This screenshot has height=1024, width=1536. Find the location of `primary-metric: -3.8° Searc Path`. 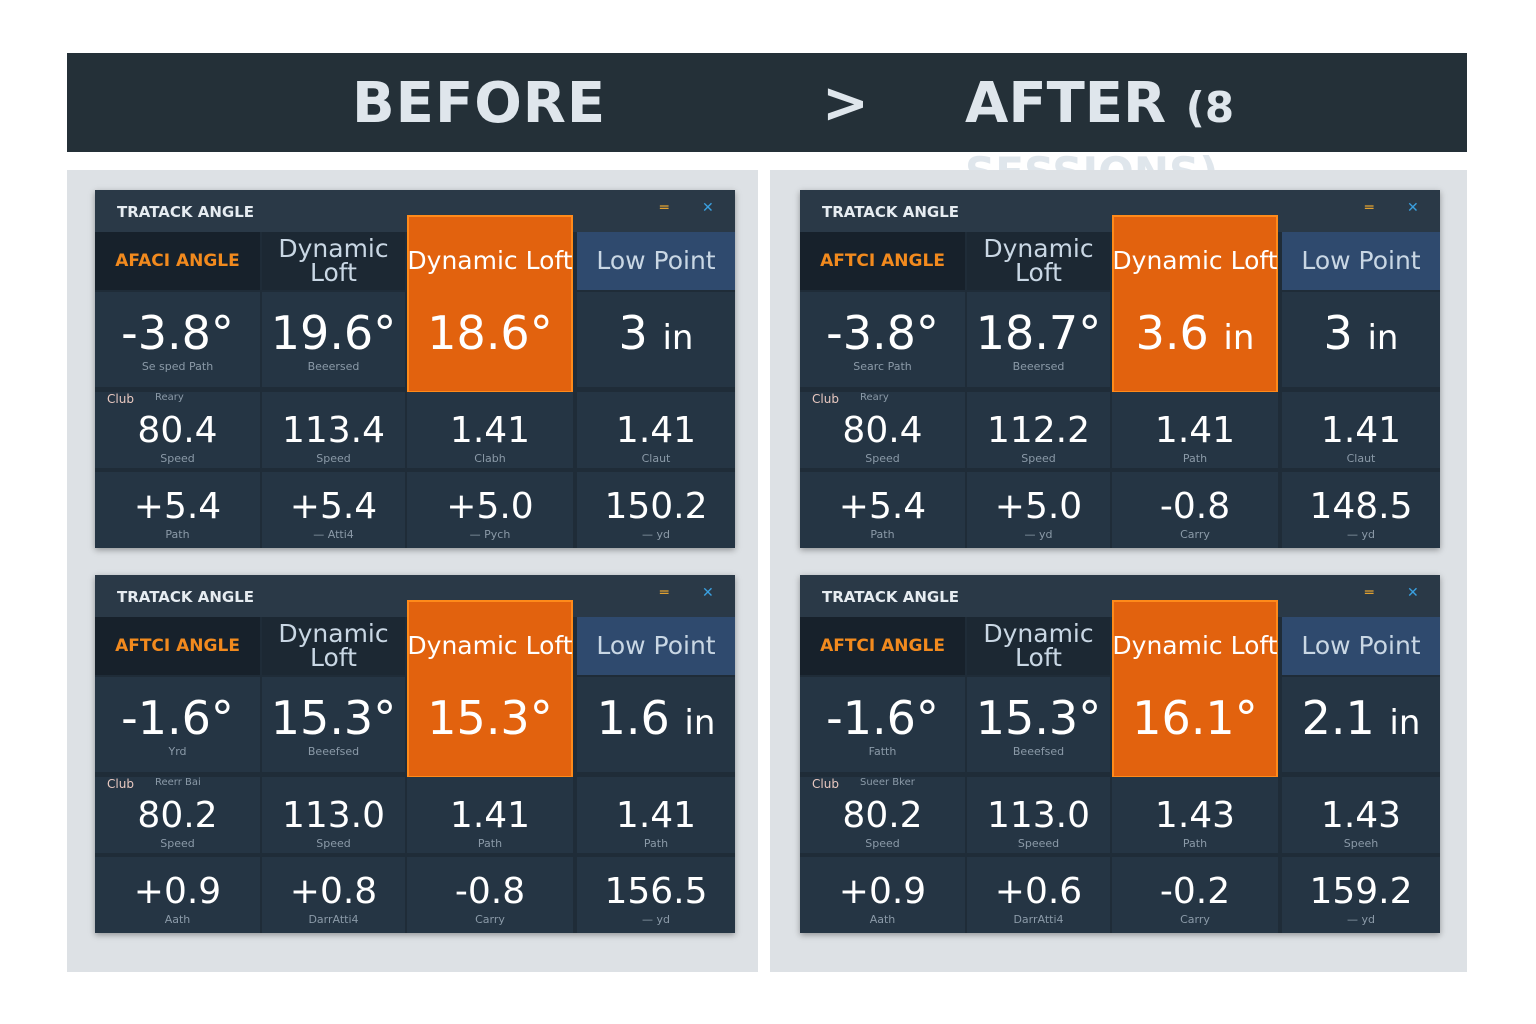

primary-metric: -3.8° Searc Path is located at coordinates (882, 339).